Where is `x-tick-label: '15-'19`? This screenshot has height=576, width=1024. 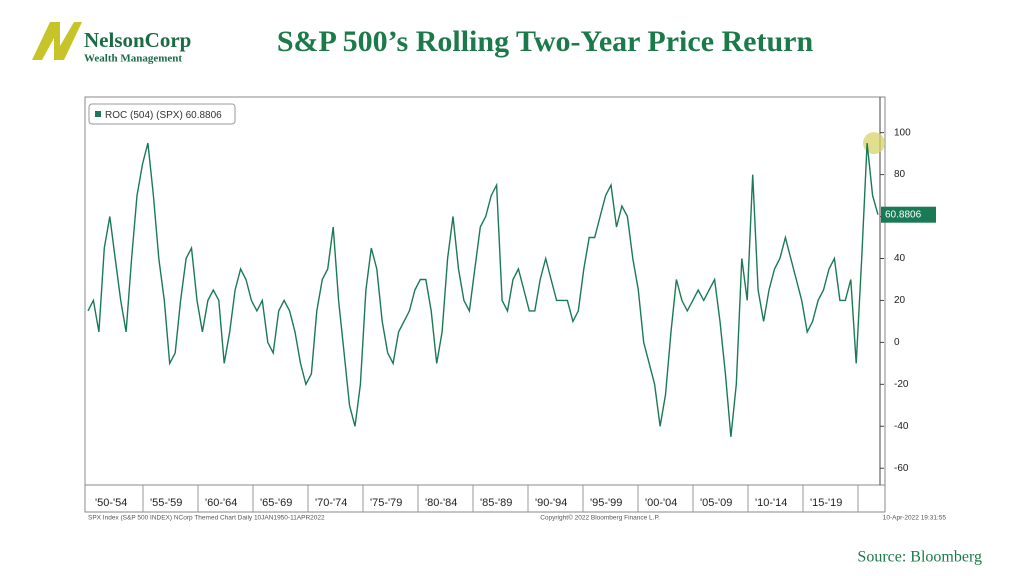
x-tick-label: '15-'19 is located at coordinates (826, 503).